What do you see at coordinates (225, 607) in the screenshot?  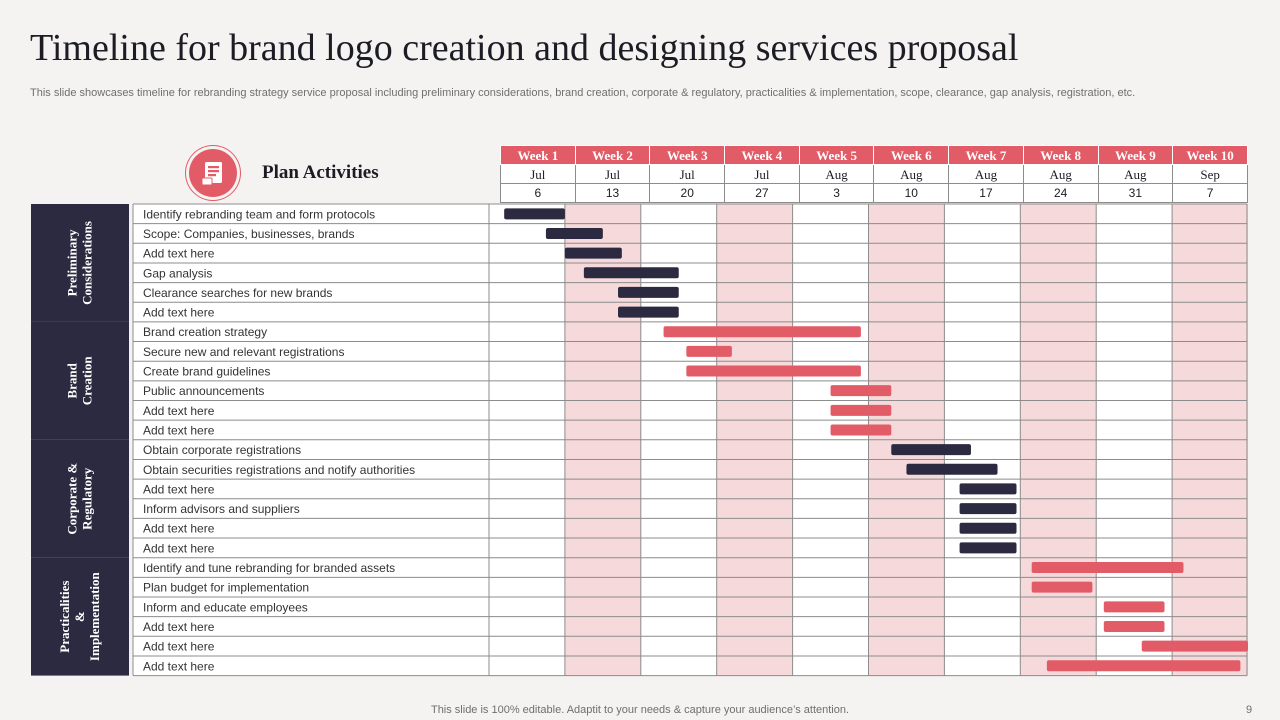 I see `task-label: Inform and educate employees` at bounding box center [225, 607].